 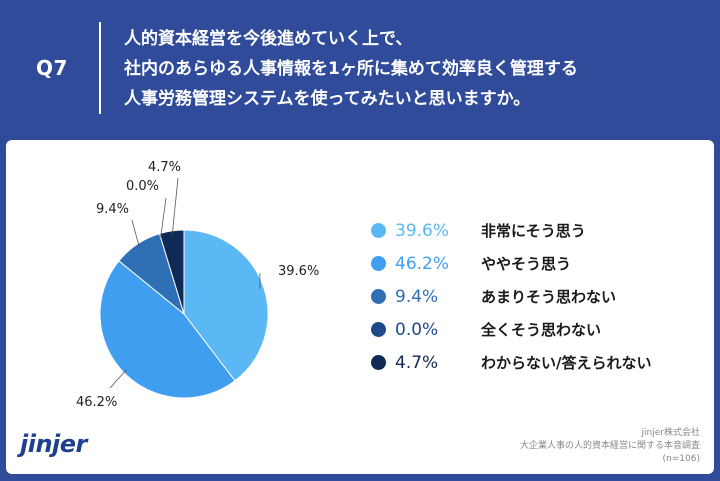 What do you see at coordinates (52, 68) in the screenshot?
I see `question-number: Q7` at bounding box center [52, 68].